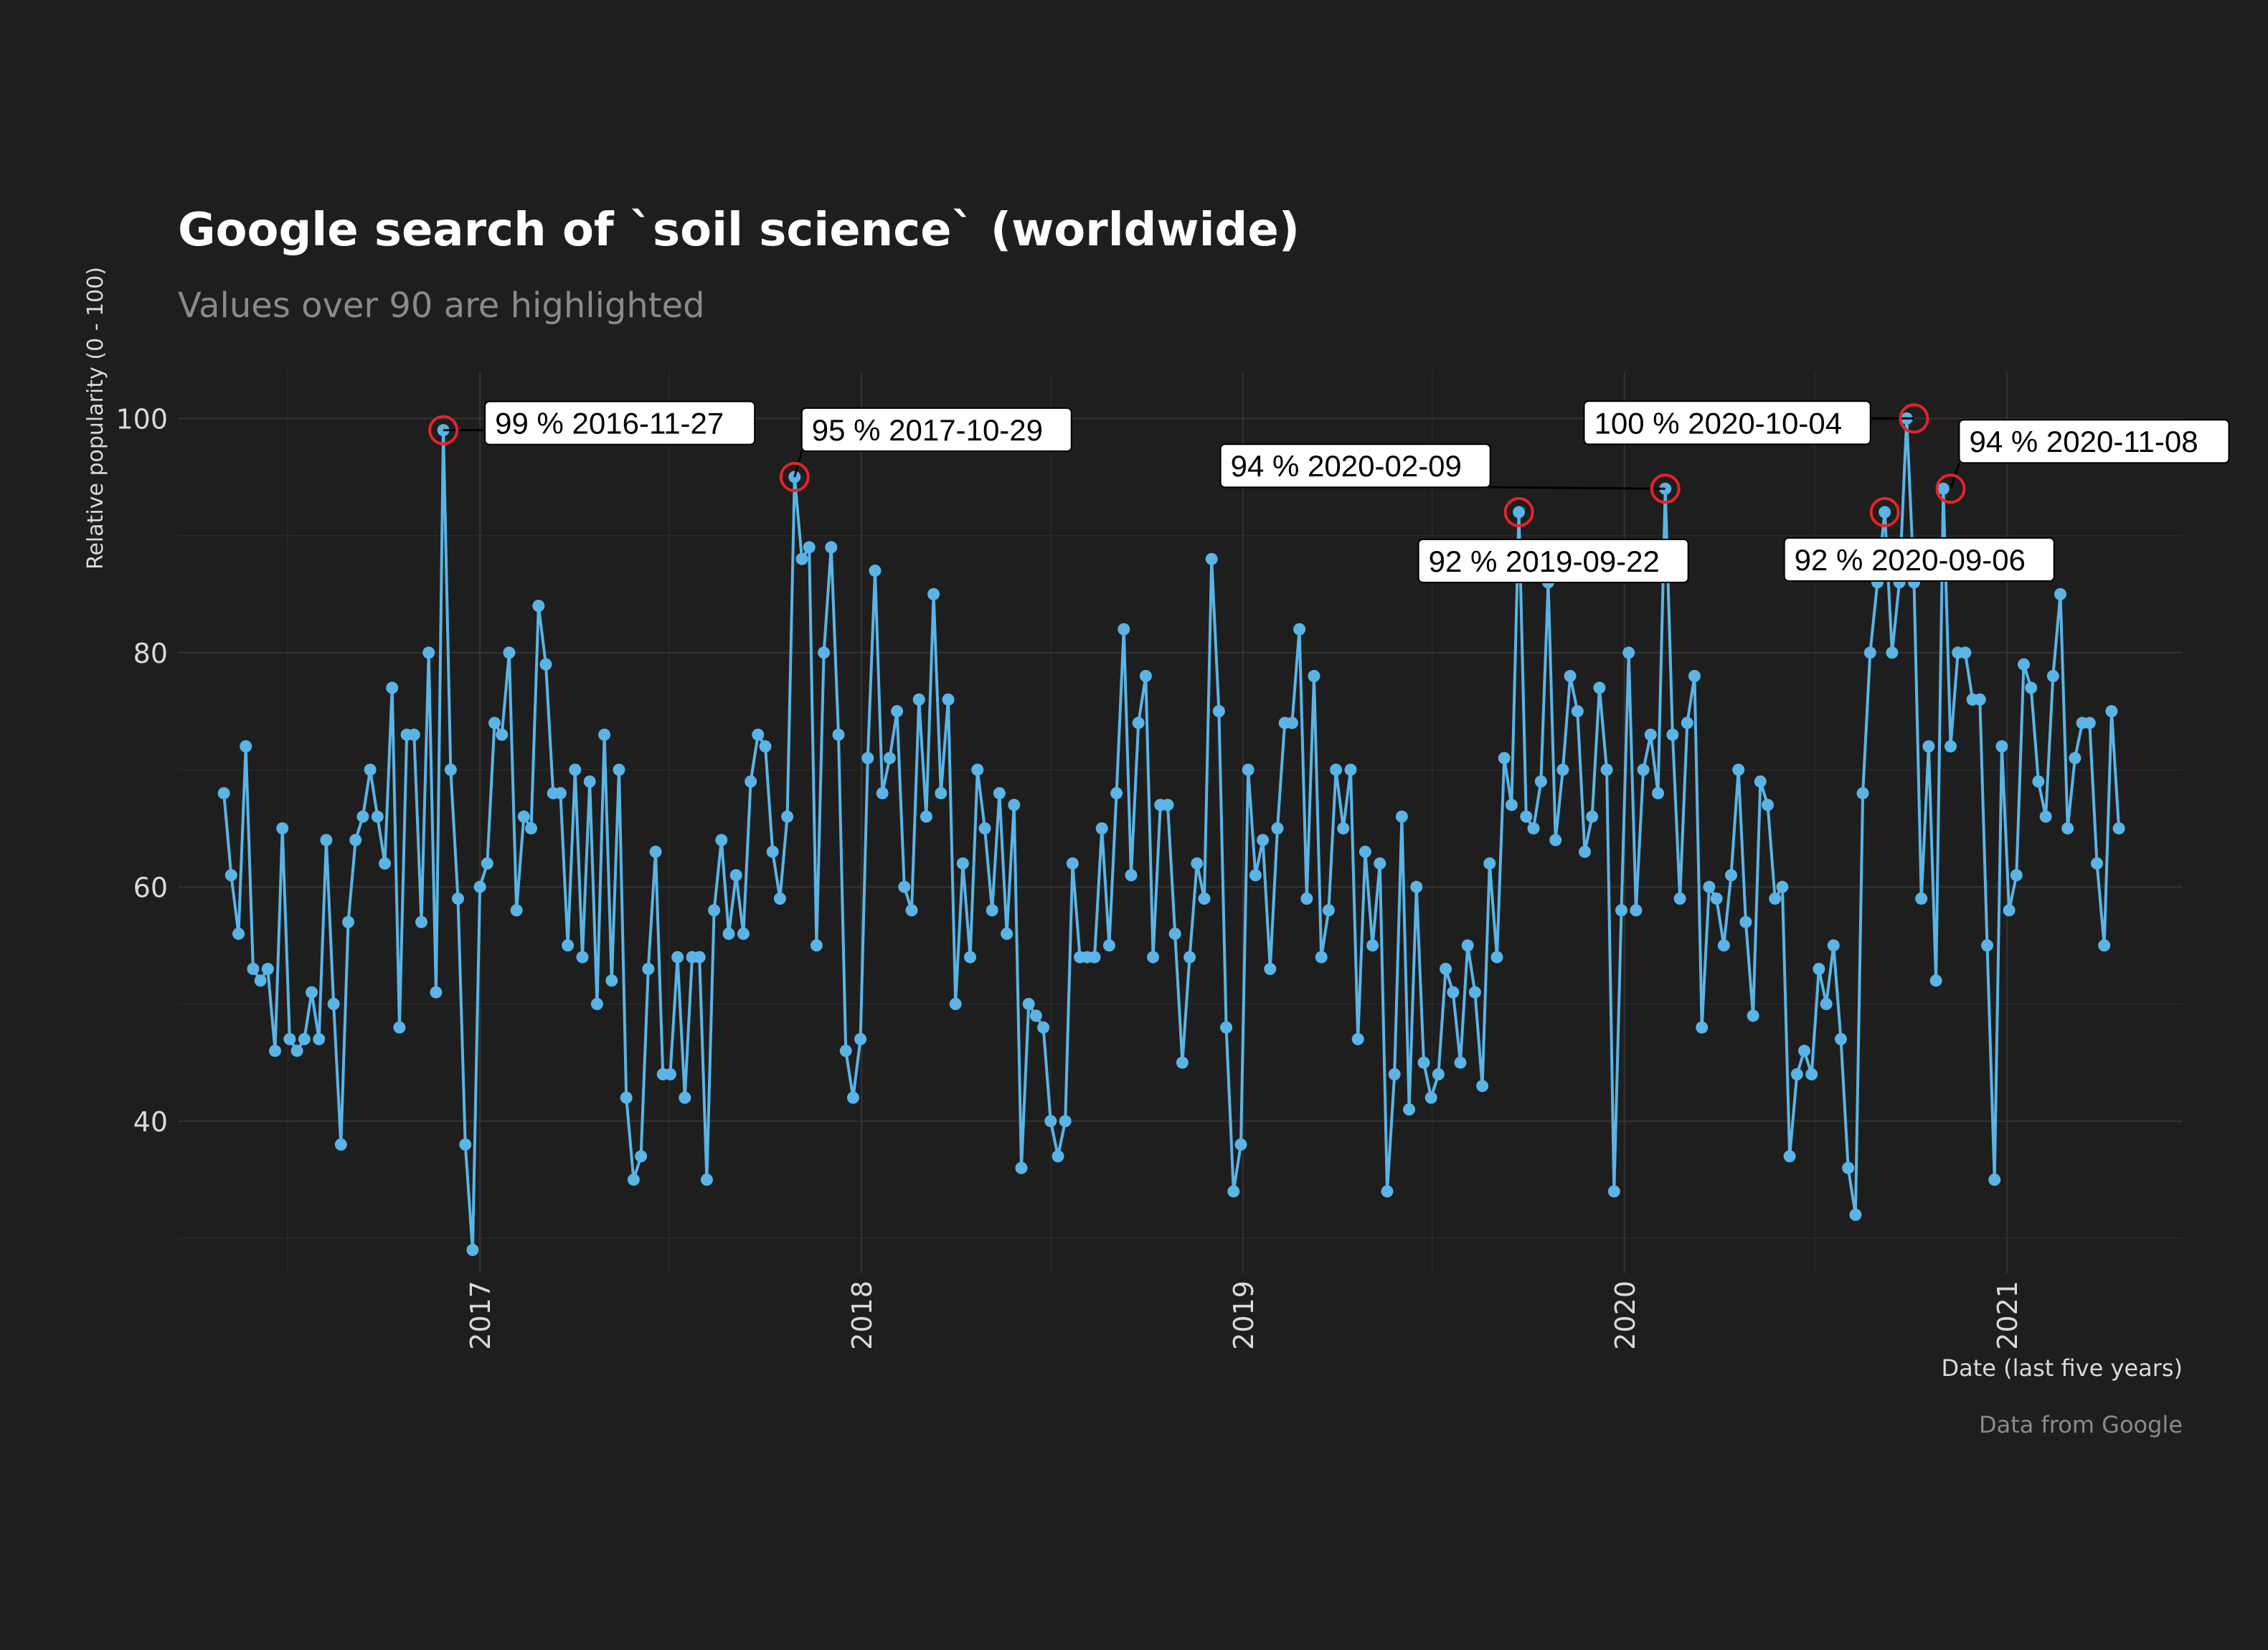 Image resolution: width=2268 pixels, height=1650 pixels. What do you see at coordinates (1544, 561) in the screenshot?
I see `highlight-label: 92 % 2019-09-22` at bounding box center [1544, 561].